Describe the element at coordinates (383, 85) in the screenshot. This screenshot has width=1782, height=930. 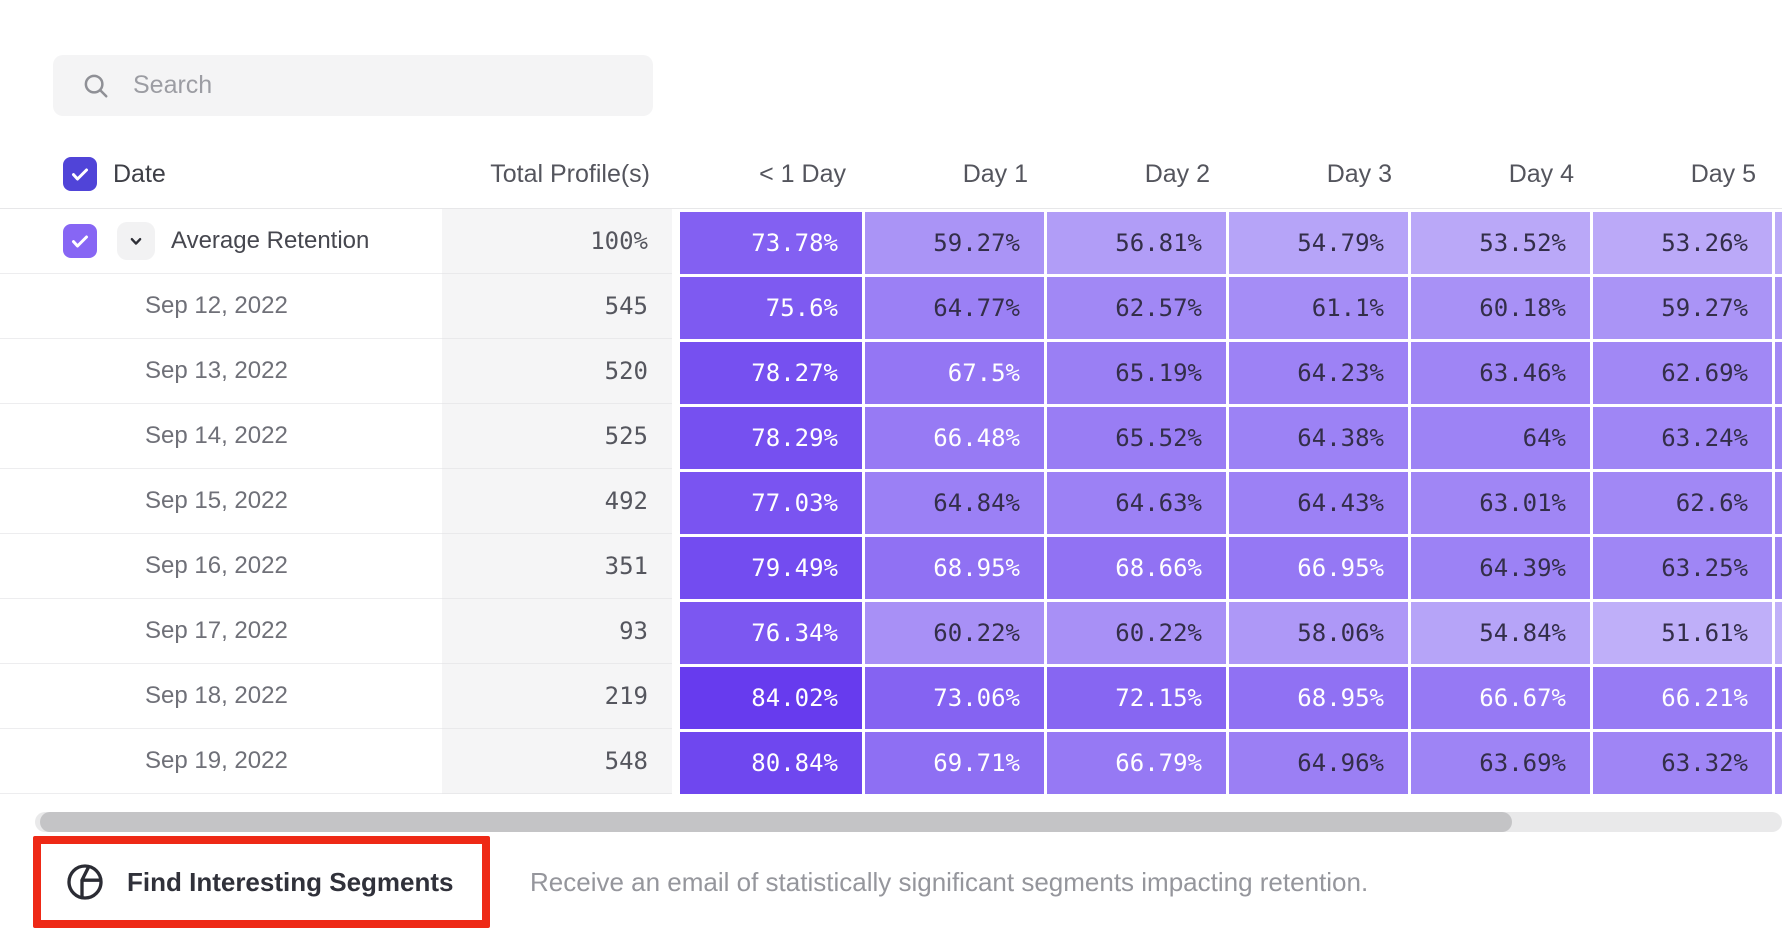
I see `search-input` at that location.